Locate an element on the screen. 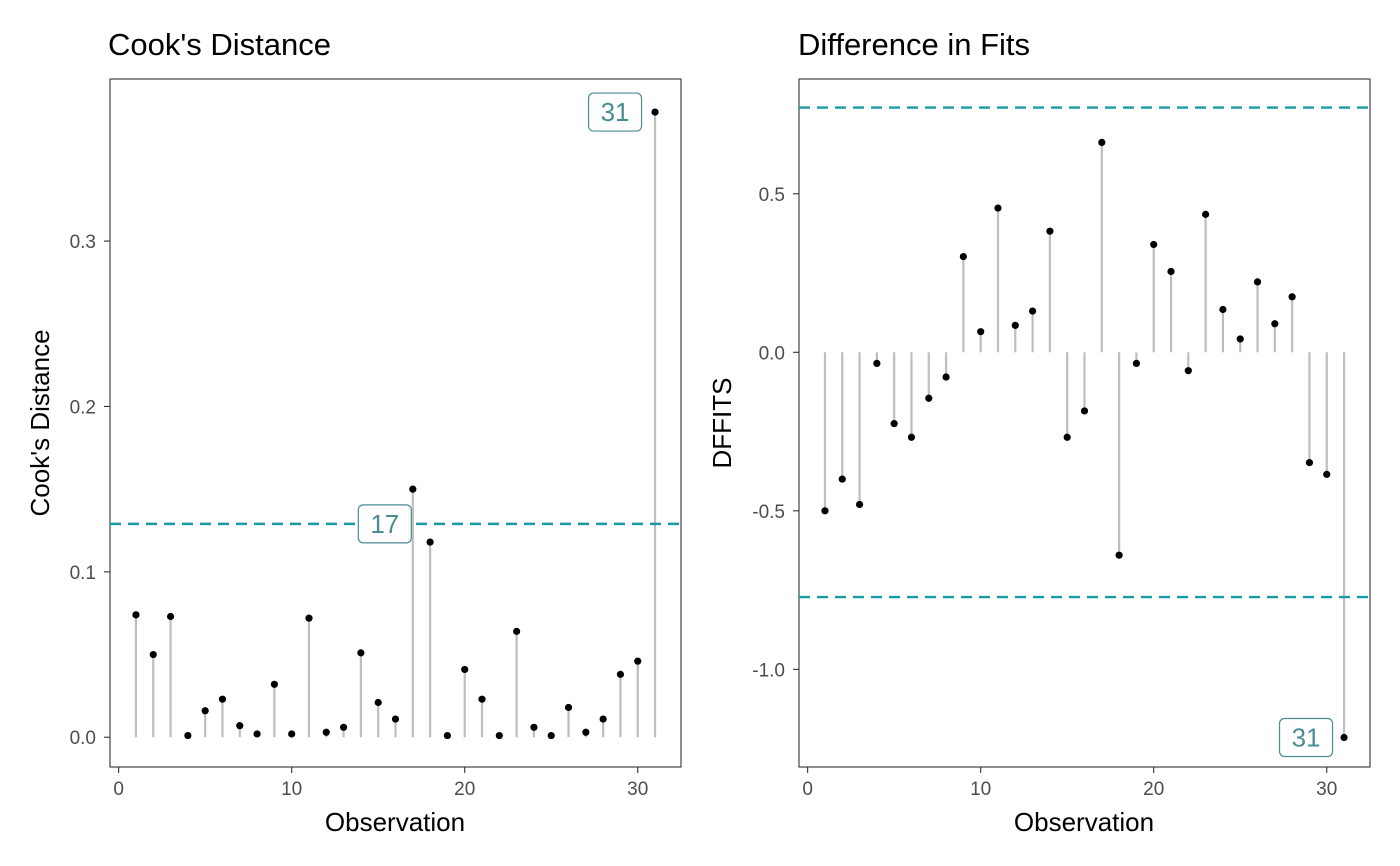 The width and height of the screenshot is (1400, 866). label-text: 17 is located at coordinates (384, 524).